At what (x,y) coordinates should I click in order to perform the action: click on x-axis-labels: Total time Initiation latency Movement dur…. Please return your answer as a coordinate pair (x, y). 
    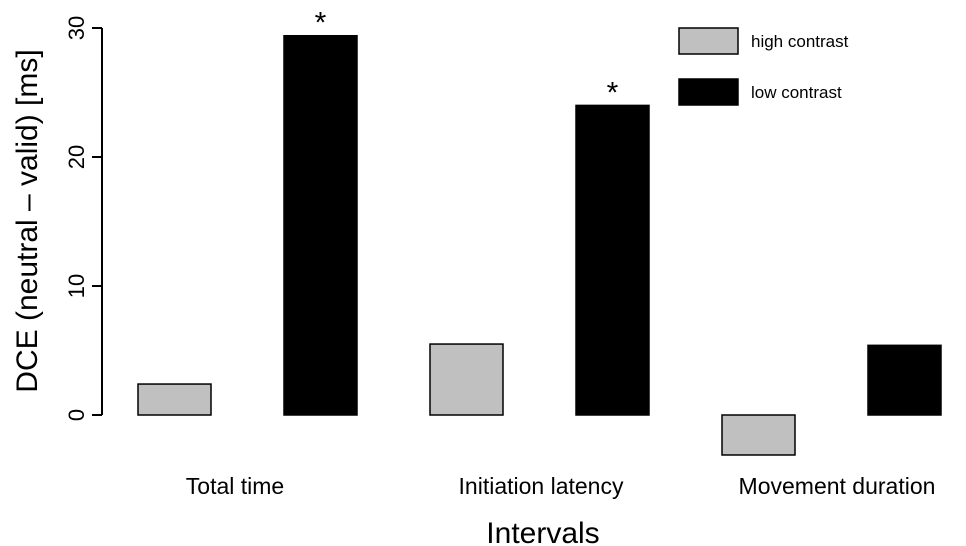
    Looking at the image, I should click on (561, 486).